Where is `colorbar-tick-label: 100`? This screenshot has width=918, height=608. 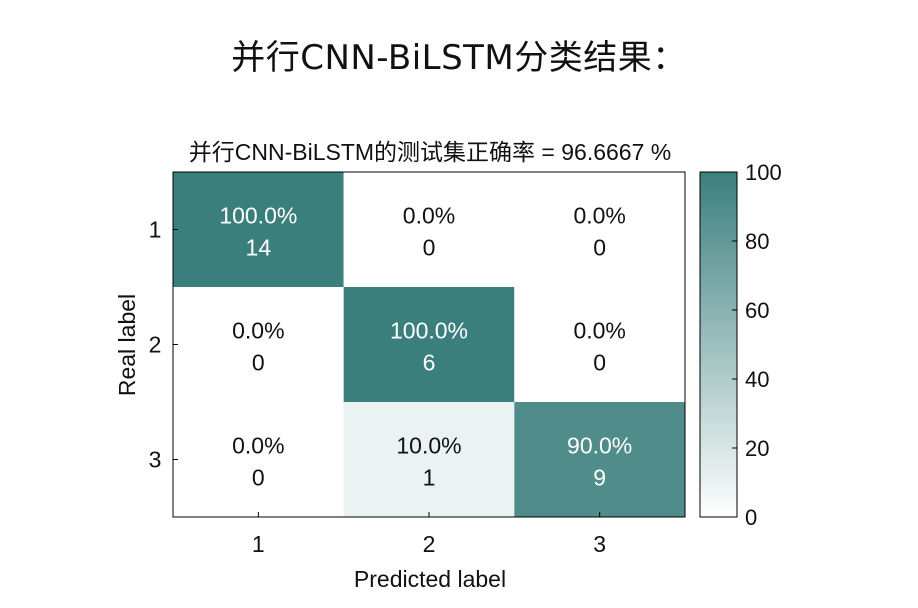 colorbar-tick-label: 100 is located at coordinates (763, 172).